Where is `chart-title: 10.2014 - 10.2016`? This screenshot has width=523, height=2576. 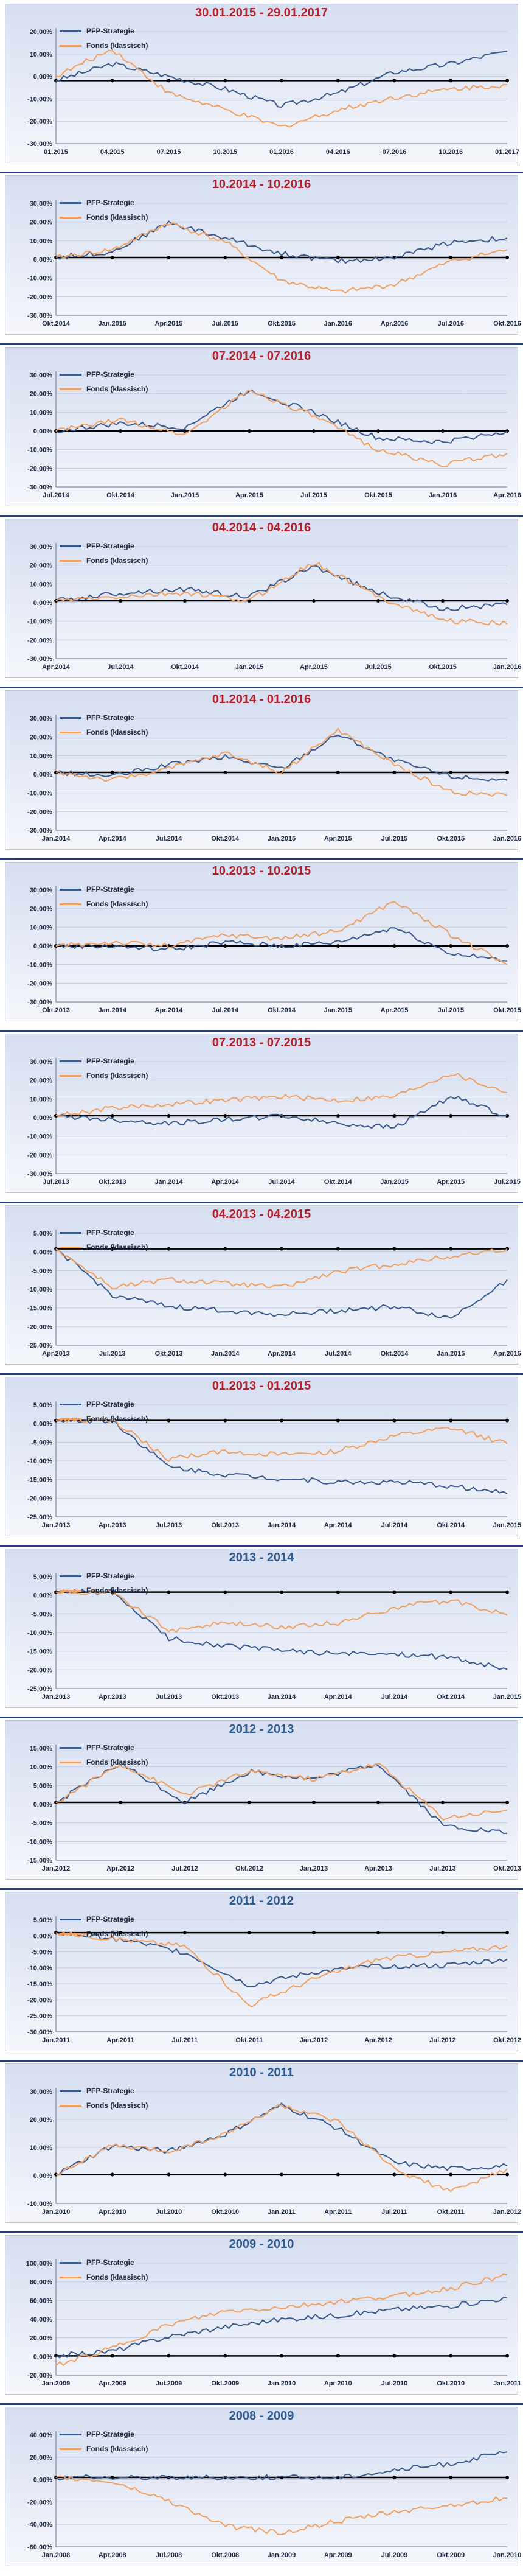 chart-title: 10.2014 - 10.2016 is located at coordinates (261, 184).